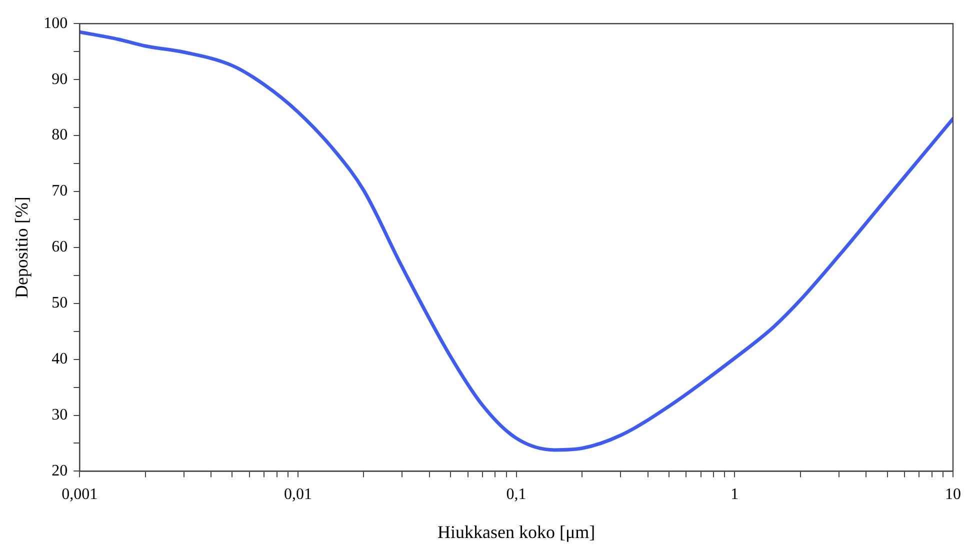 The height and width of the screenshot is (556, 977). What do you see at coordinates (80, 495) in the screenshot?
I see `x-tick-label: 0,001` at bounding box center [80, 495].